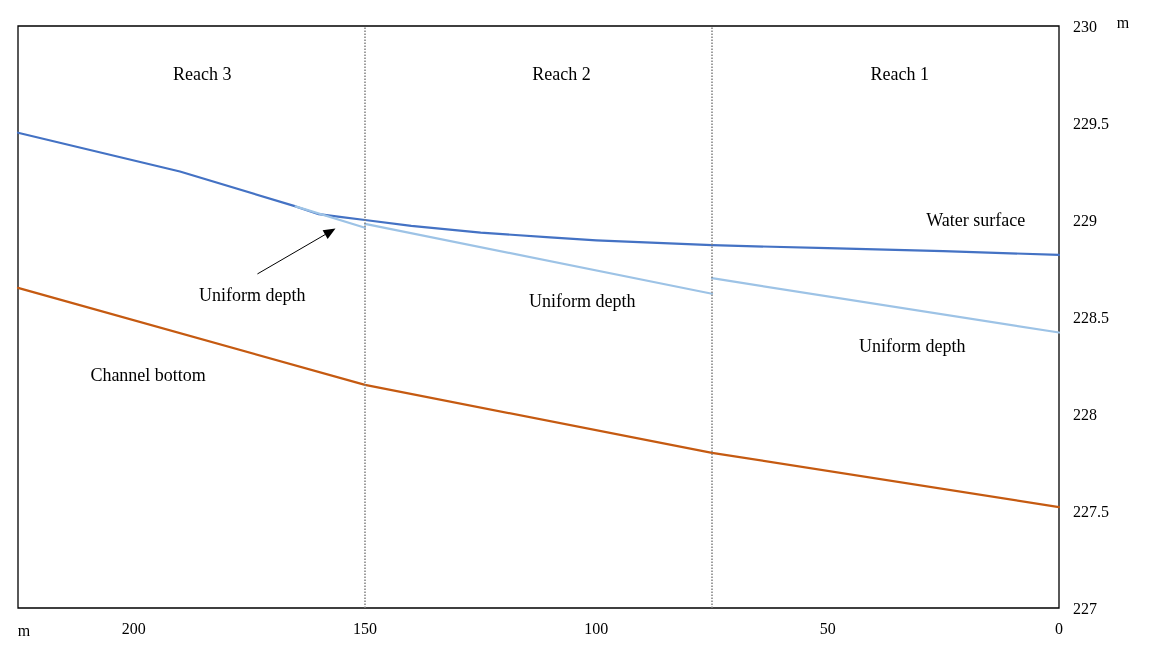  I want to click on x-tick-label: 50, so click(827, 628).